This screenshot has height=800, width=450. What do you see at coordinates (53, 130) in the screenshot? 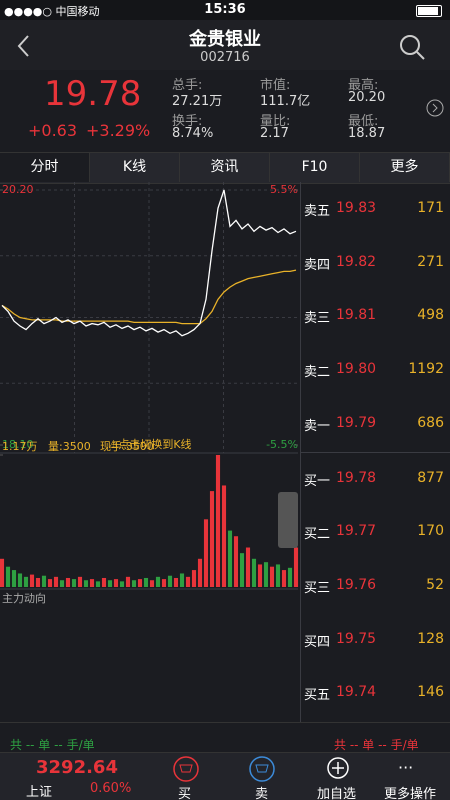
I see `price-change: +0.63` at bounding box center [53, 130].